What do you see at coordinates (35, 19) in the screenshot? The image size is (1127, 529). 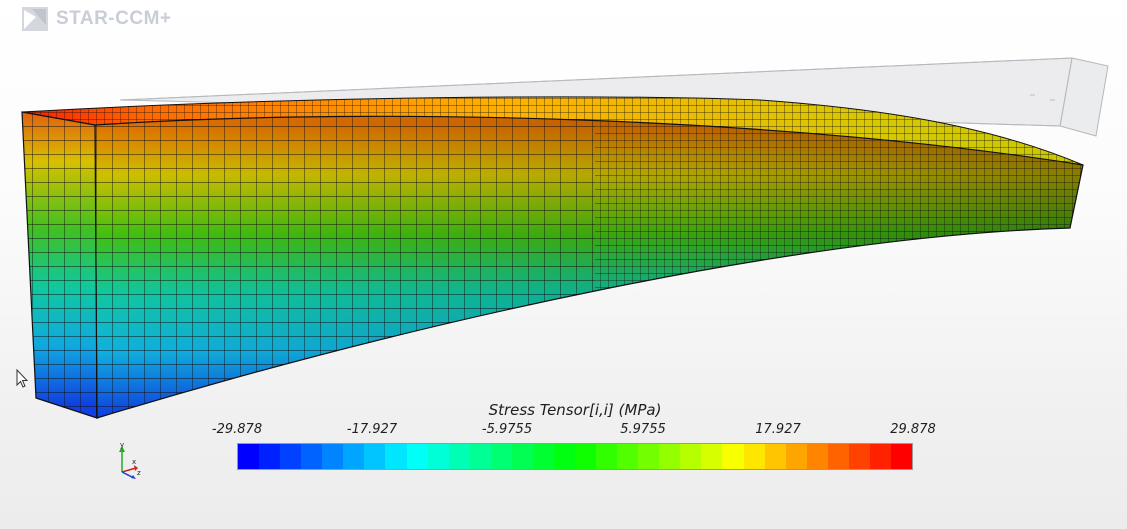 I see `star-ccm-logo-icon` at bounding box center [35, 19].